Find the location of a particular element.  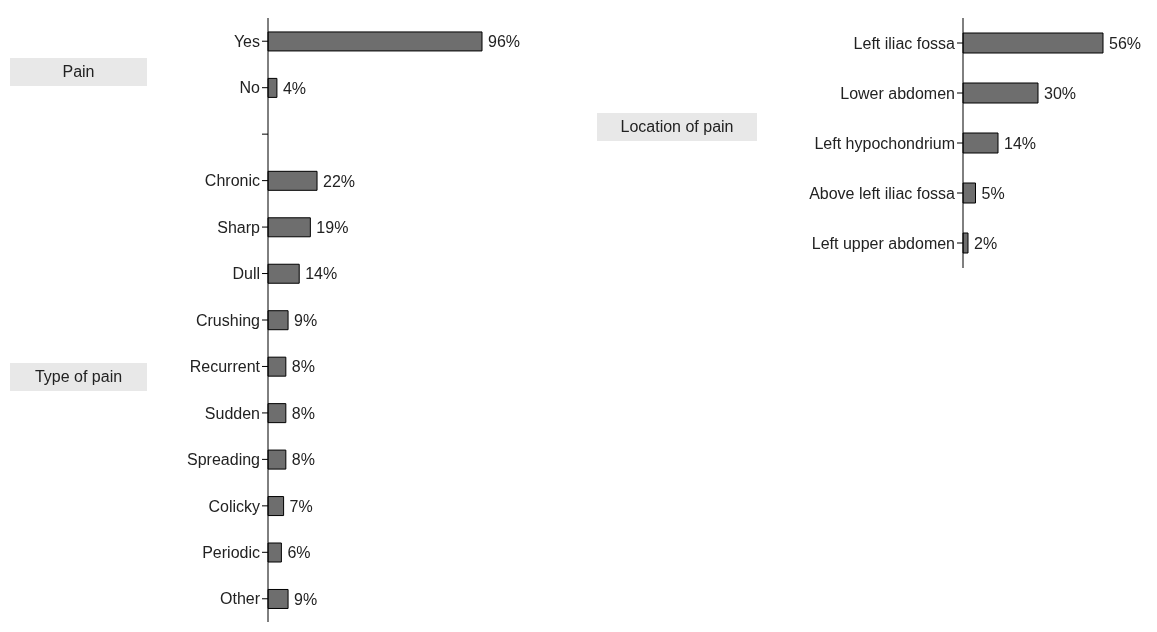

y-tick-label: Chronic is located at coordinates (232, 181).